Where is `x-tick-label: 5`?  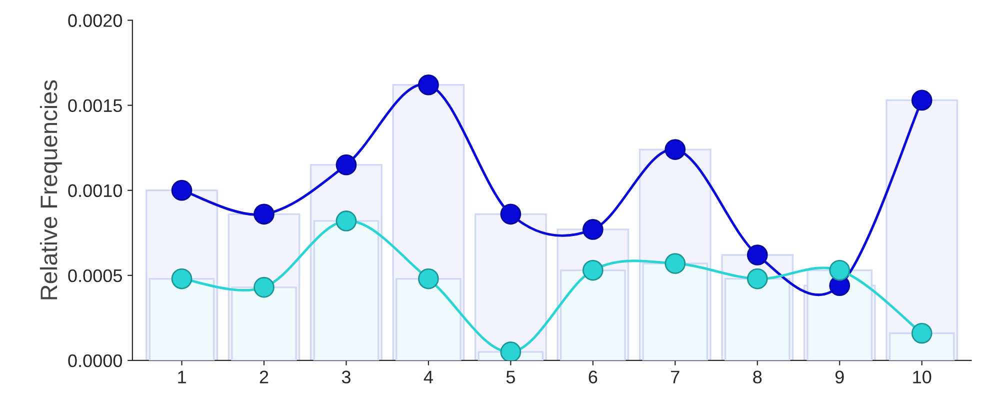 x-tick-label: 5 is located at coordinates (510, 377).